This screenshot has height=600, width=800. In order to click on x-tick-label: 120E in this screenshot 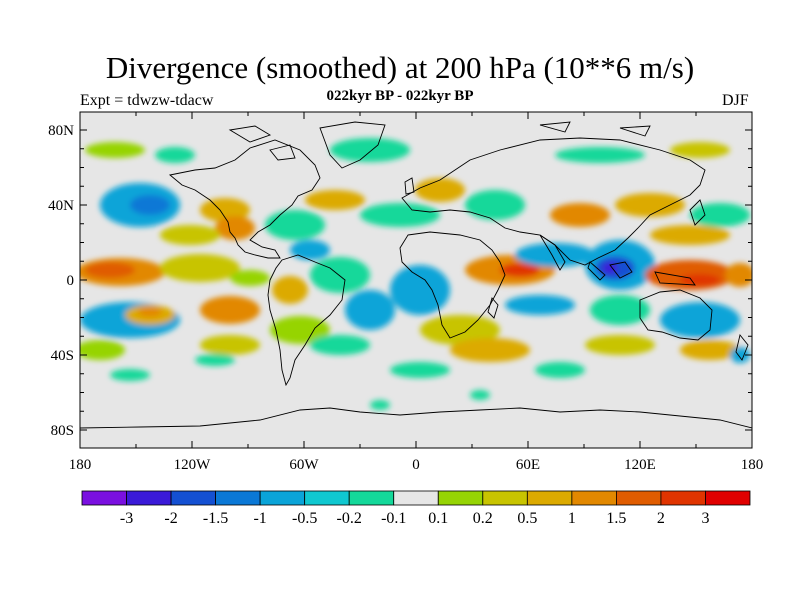, I will do `click(640, 465)`.